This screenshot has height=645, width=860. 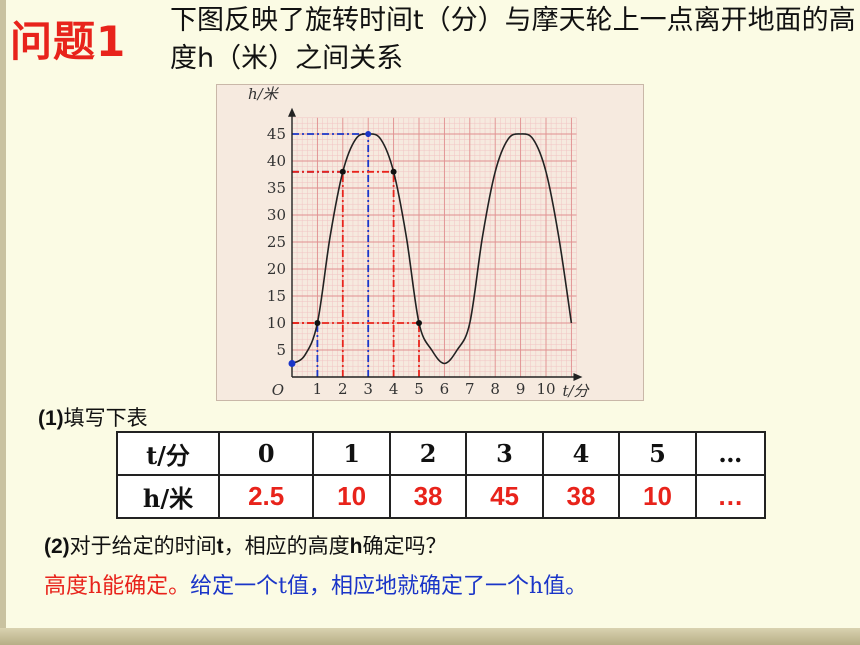 I want to click on table-cell-t: 3, so click(x=504, y=453).